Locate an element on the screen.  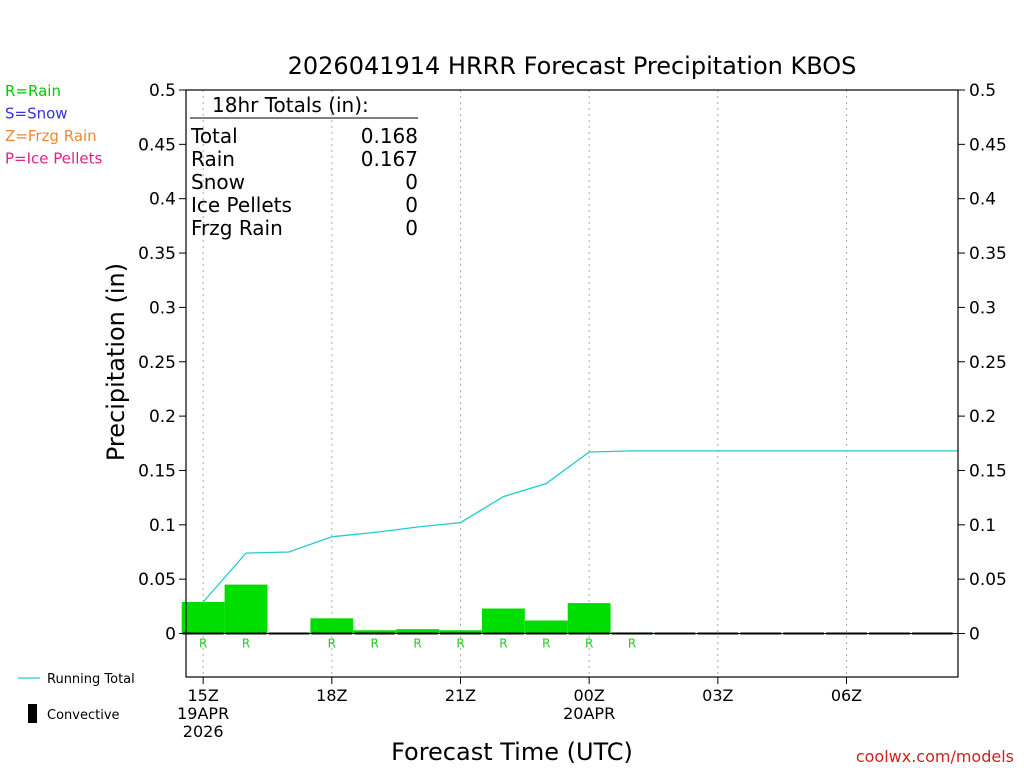
x-tick-label: 15Z is located at coordinates (202, 695).